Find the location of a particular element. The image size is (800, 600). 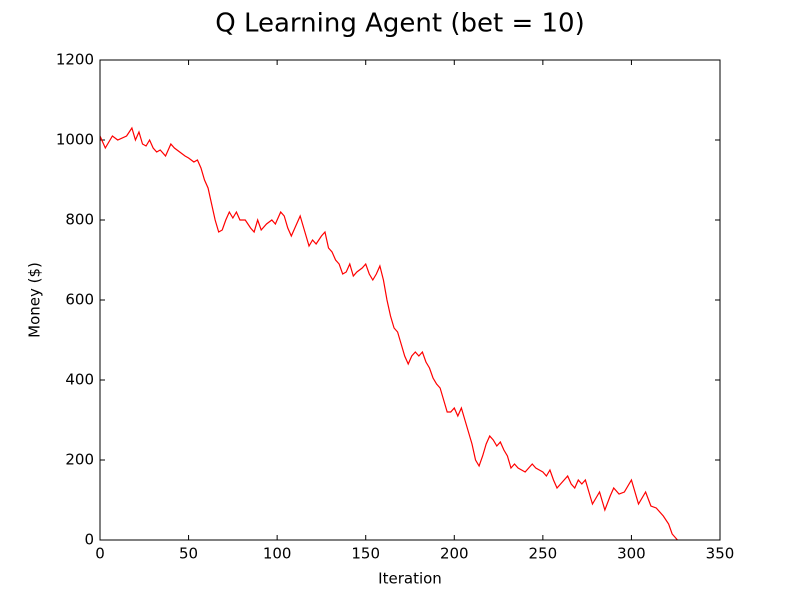

x-tick-label: 350 is located at coordinates (720, 554).